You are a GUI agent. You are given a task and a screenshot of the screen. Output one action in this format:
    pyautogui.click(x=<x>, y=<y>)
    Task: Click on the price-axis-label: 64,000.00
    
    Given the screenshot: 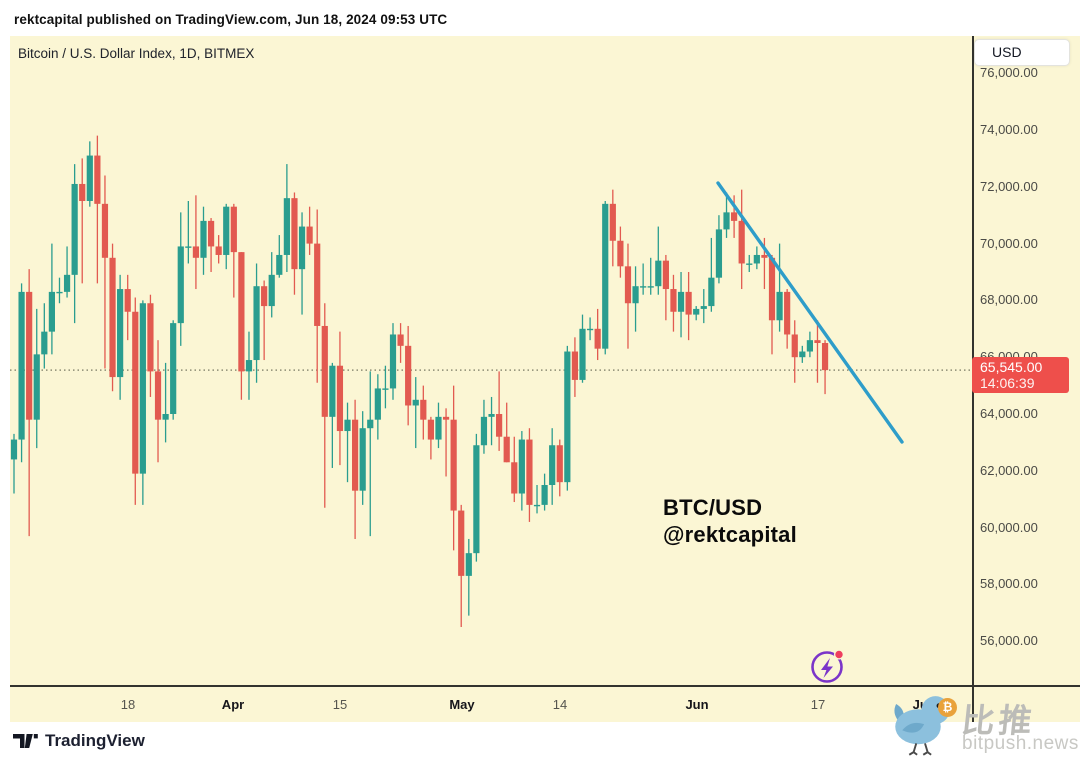 What is the action you would take?
    pyautogui.click(x=1009, y=413)
    